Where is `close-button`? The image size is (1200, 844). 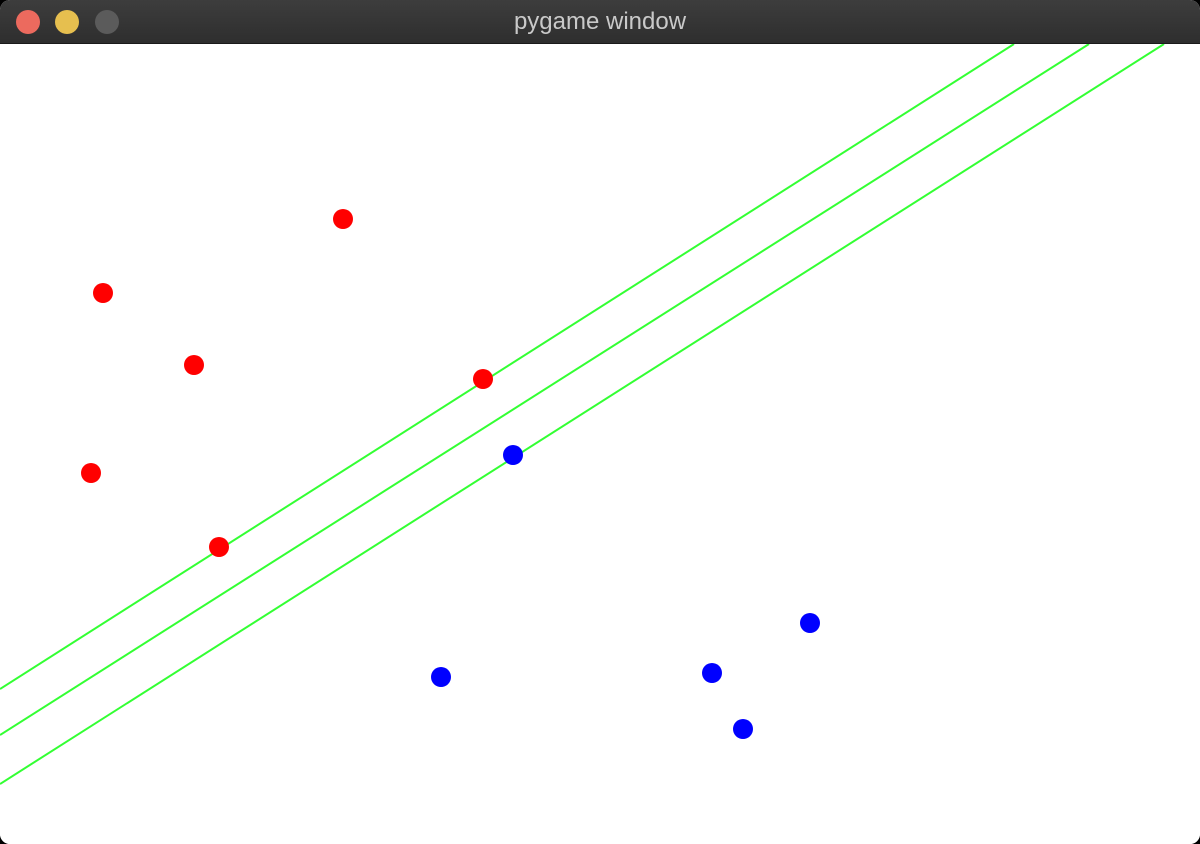 close-button is located at coordinates (28, 22).